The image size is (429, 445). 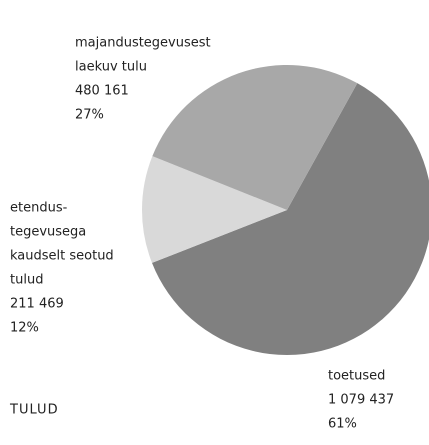 What do you see at coordinates (26, 280) in the screenshot?
I see `slice-label: tulud` at bounding box center [26, 280].